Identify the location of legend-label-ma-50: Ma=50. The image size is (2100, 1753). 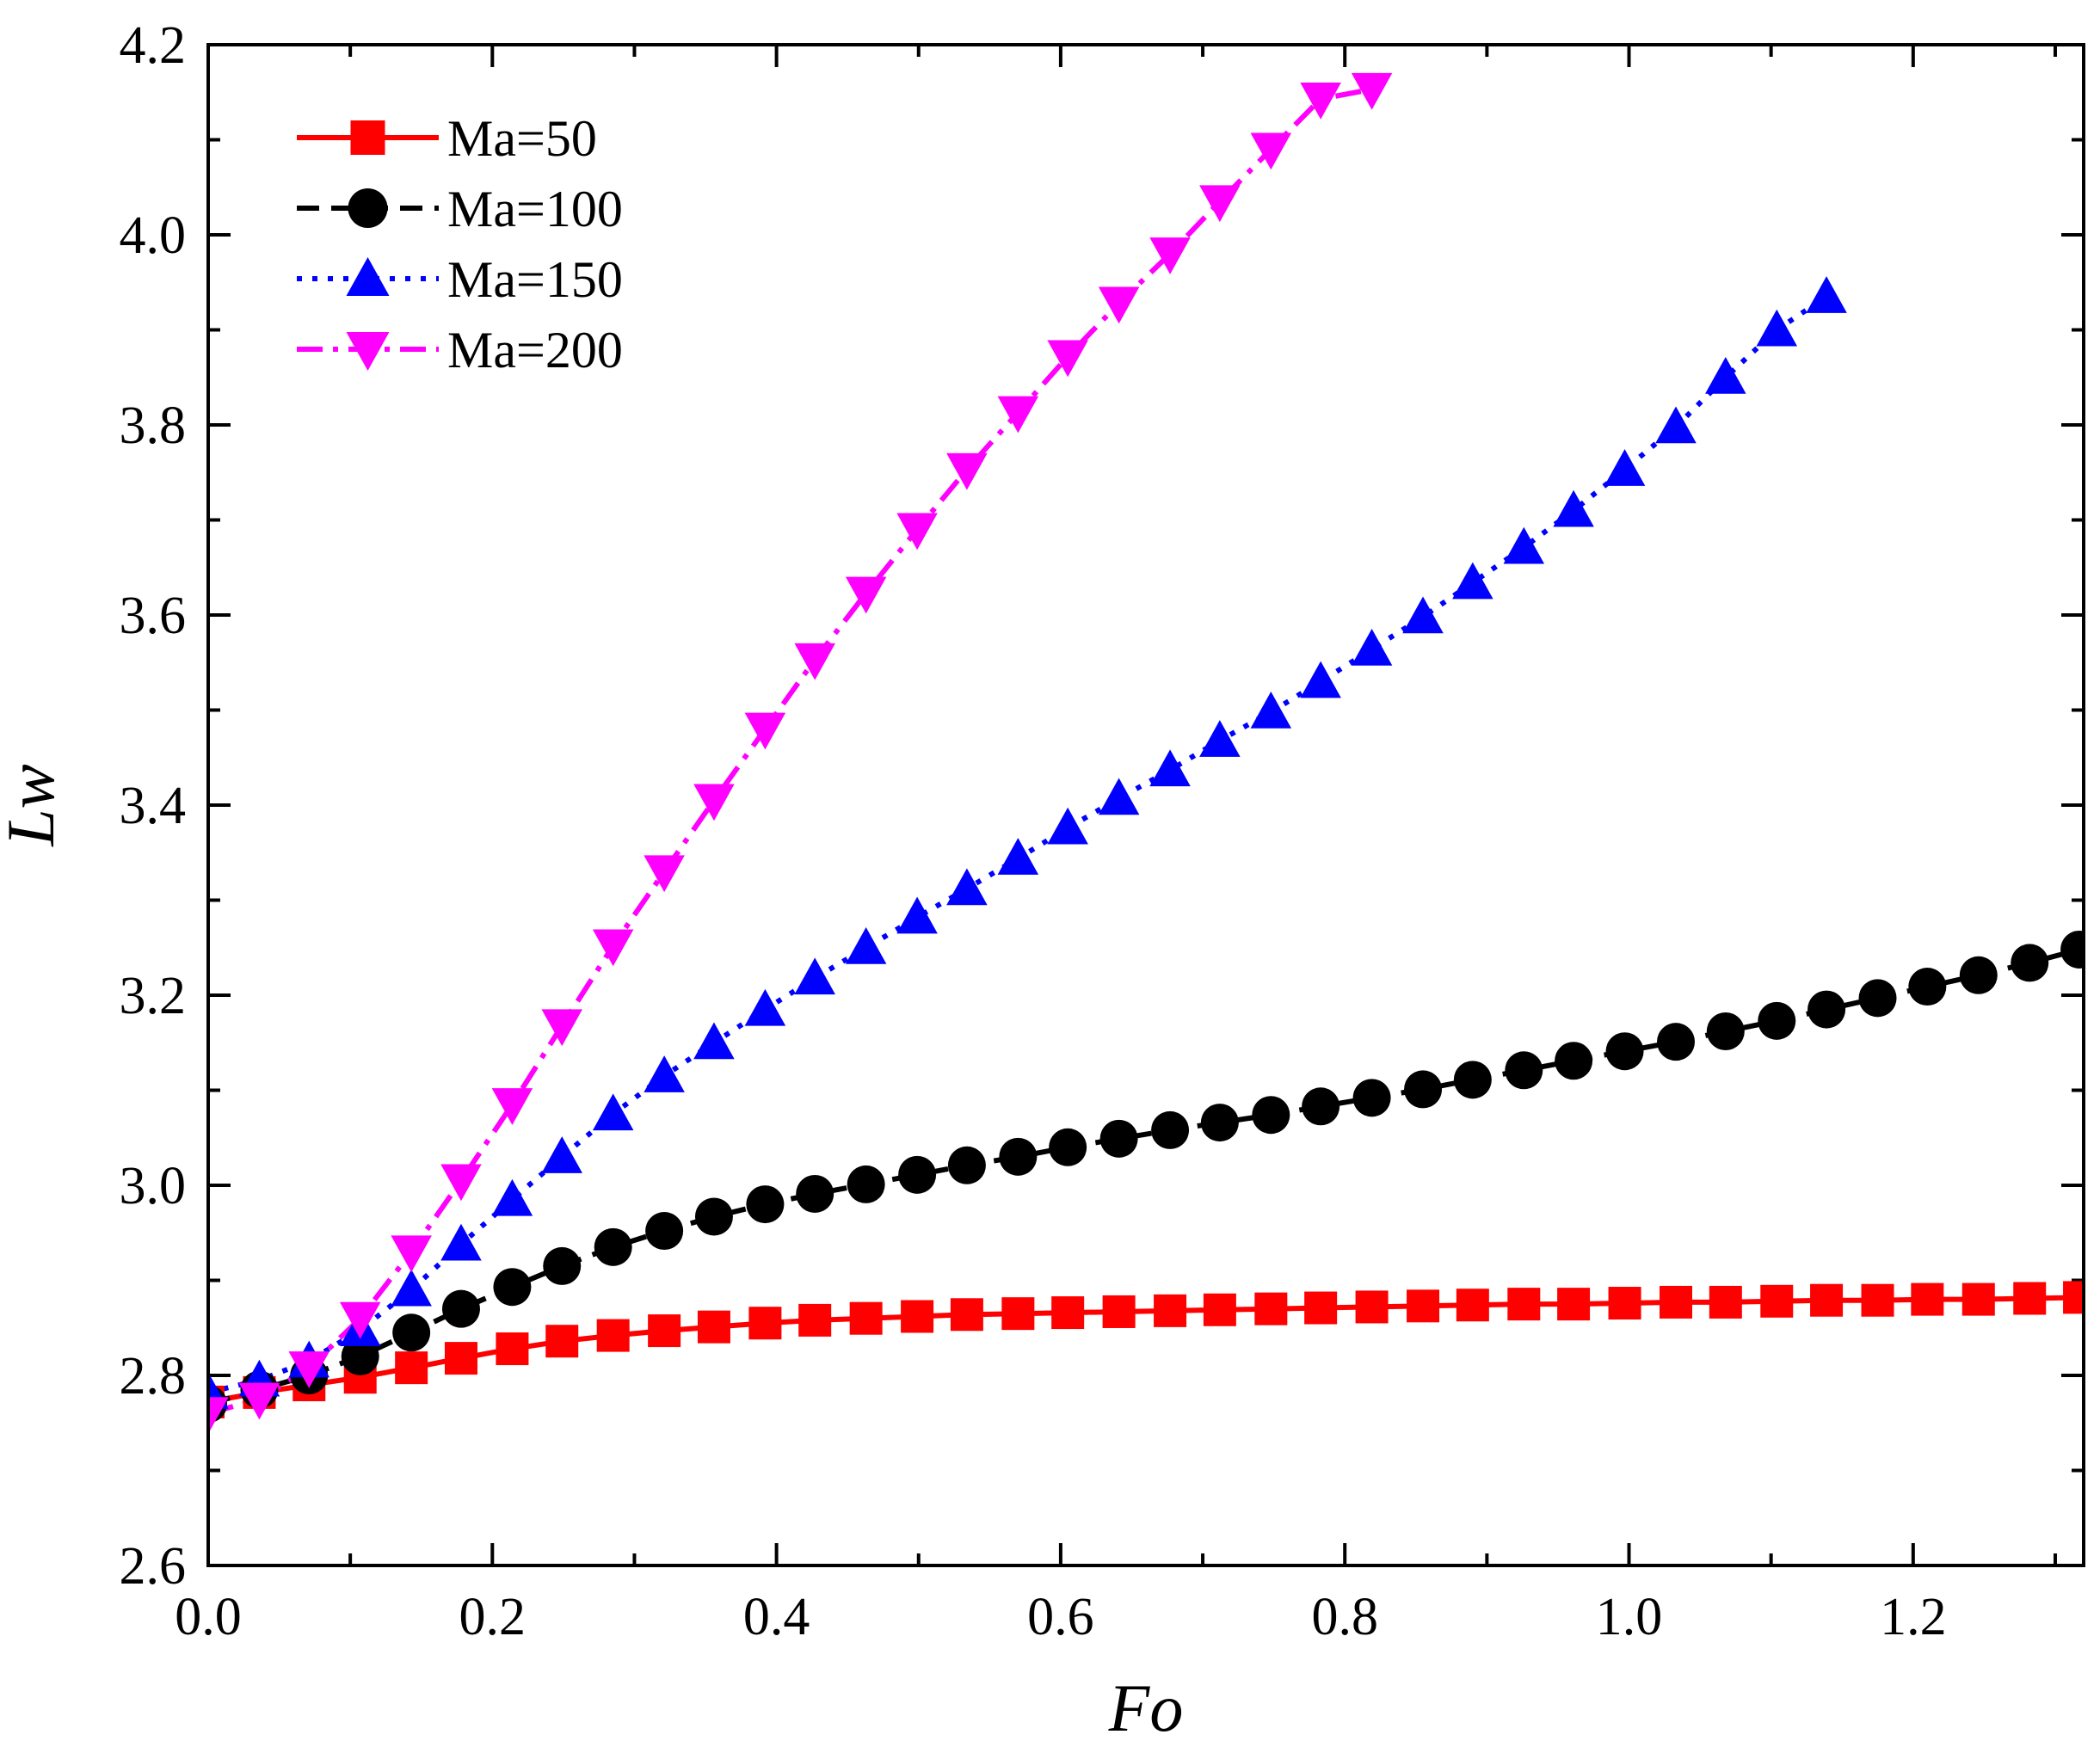
(522, 138).